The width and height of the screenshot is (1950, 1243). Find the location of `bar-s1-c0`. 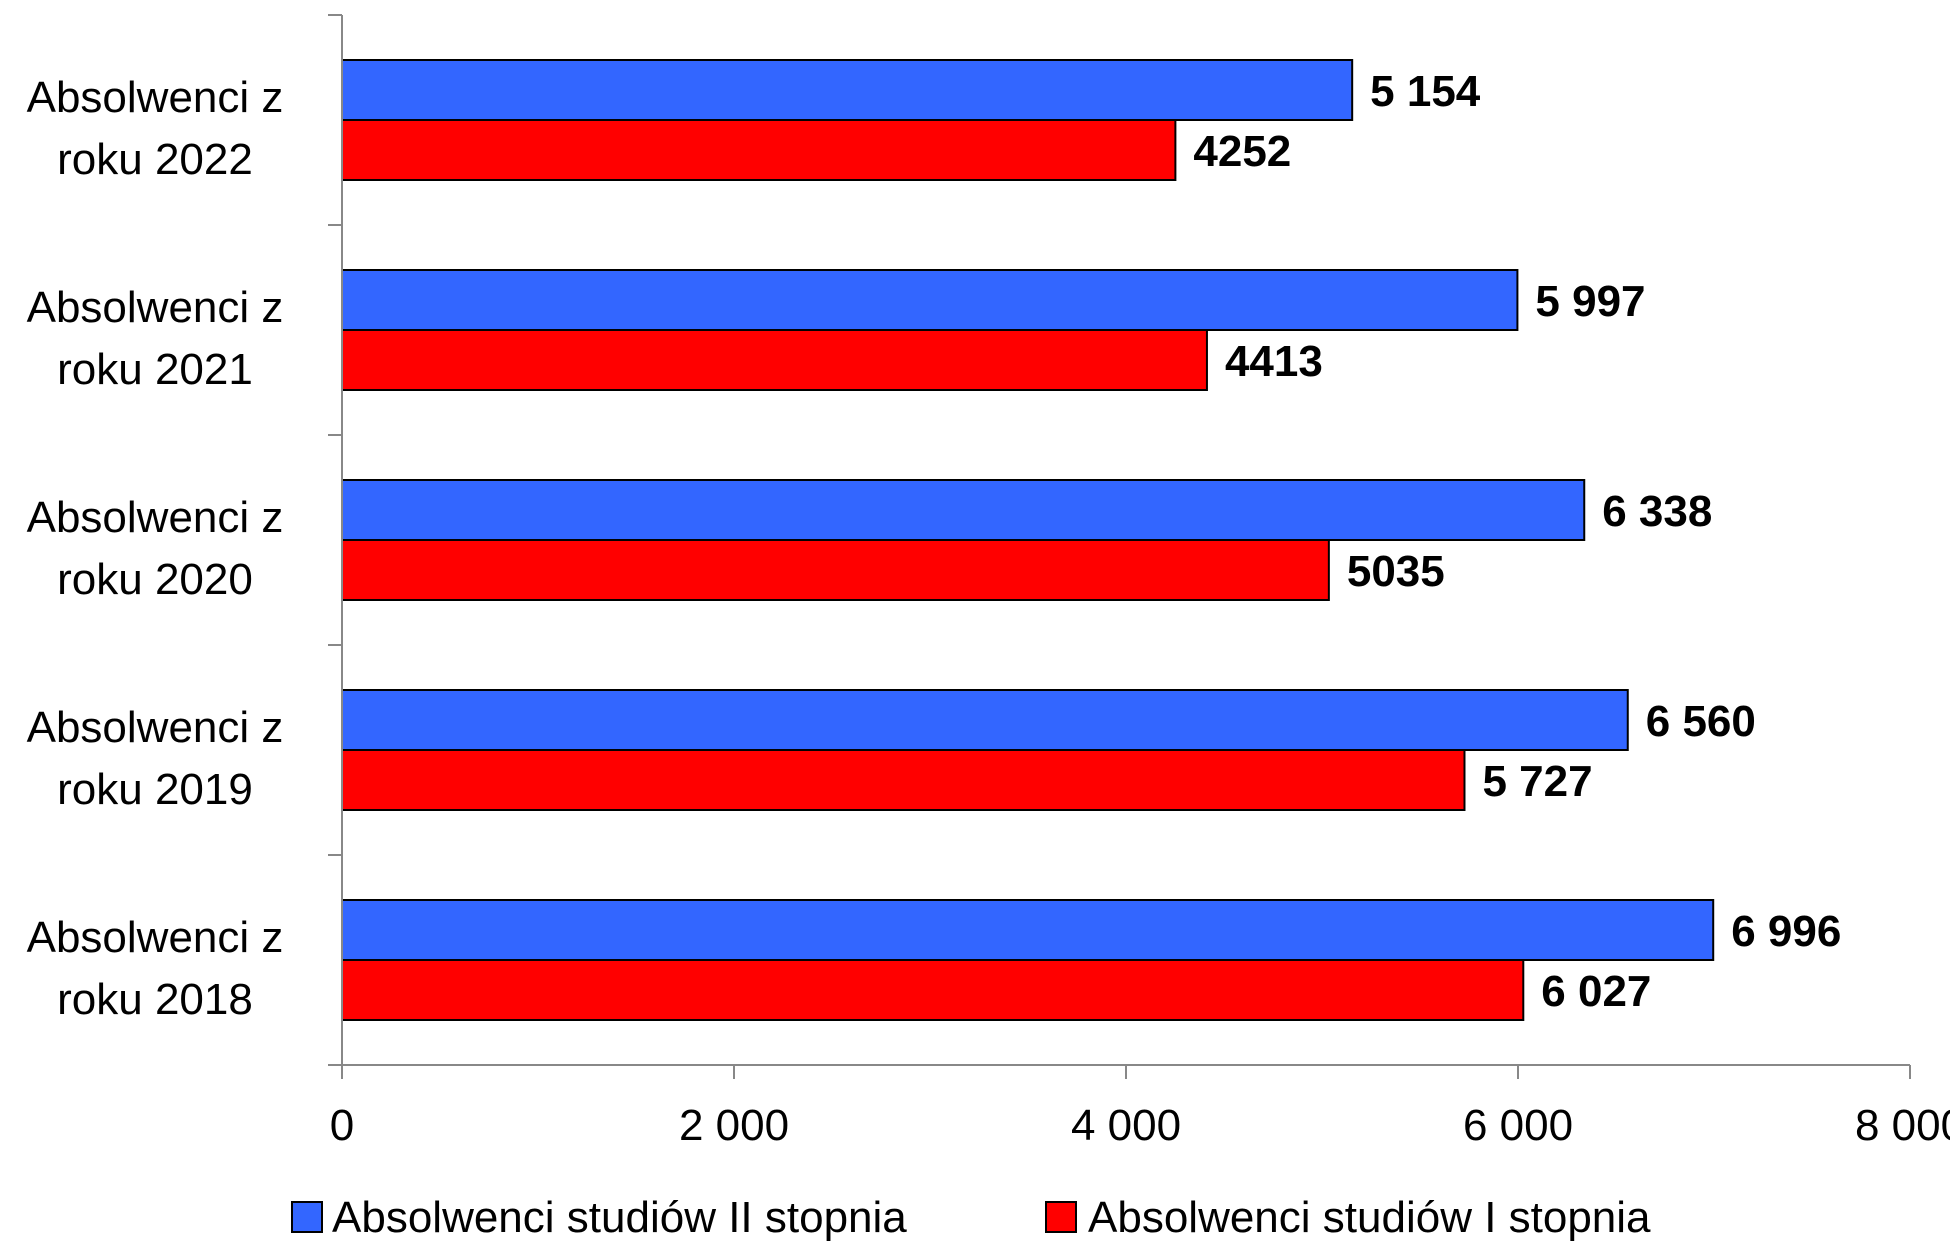

bar-s1-c0 is located at coordinates (759, 150).